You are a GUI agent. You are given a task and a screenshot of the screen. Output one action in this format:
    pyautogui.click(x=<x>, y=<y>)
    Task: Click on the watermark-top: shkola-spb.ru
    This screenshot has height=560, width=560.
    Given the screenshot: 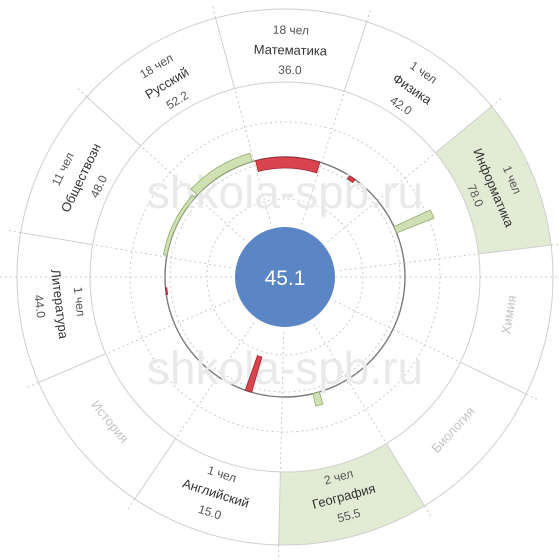 What is the action you would take?
    pyautogui.click(x=285, y=192)
    